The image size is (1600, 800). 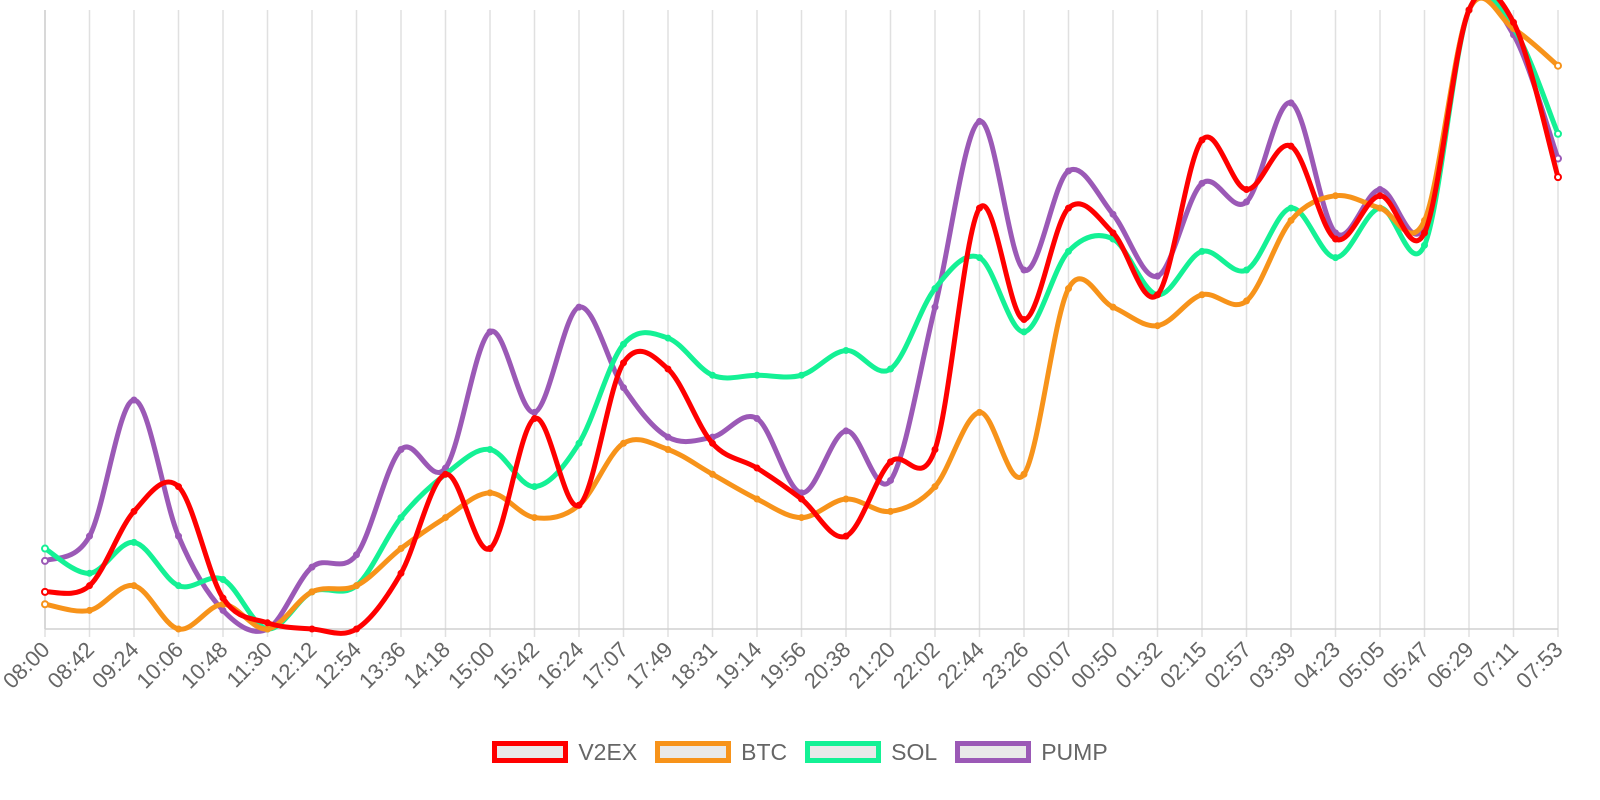 What do you see at coordinates (564, 752) in the screenshot?
I see `legend-item-v2ex: V2EX` at bounding box center [564, 752].